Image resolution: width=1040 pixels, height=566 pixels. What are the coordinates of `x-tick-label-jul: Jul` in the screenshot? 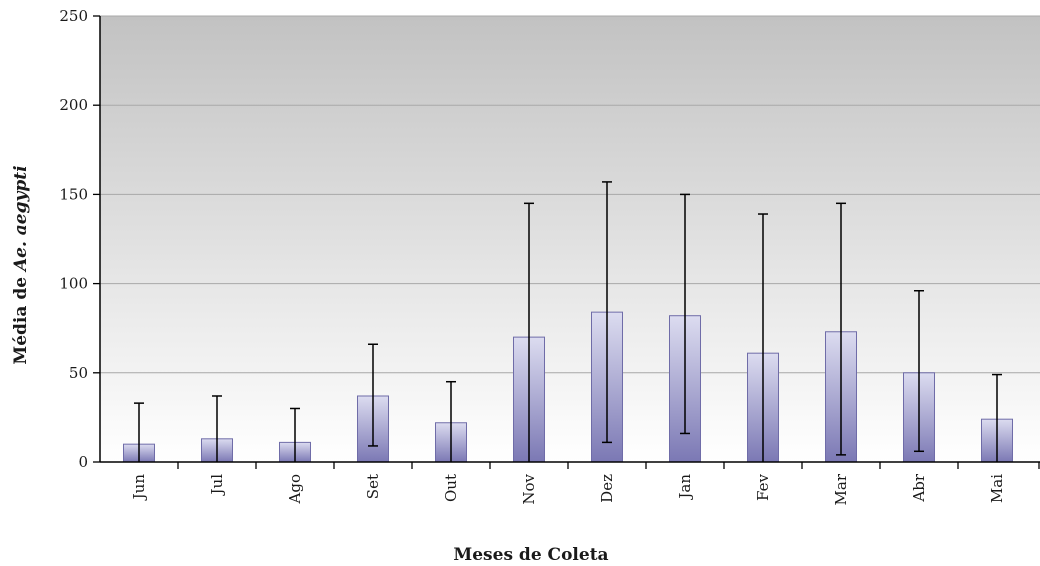 It's located at (217, 485).